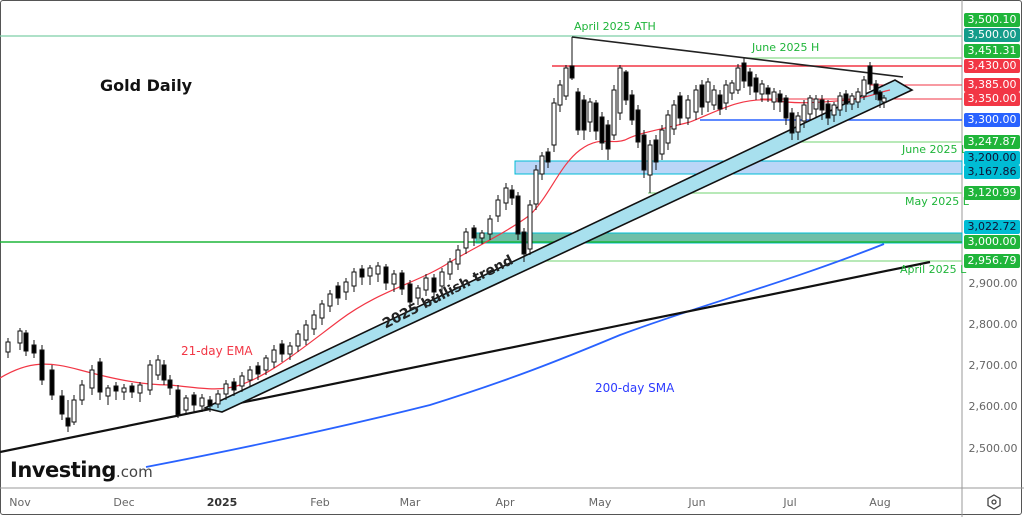 This screenshot has height=517, width=1024. Describe the element at coordinates (992, 51) in the screenshot. I see `price-tag-3451-31: 3,451.31` at that location.